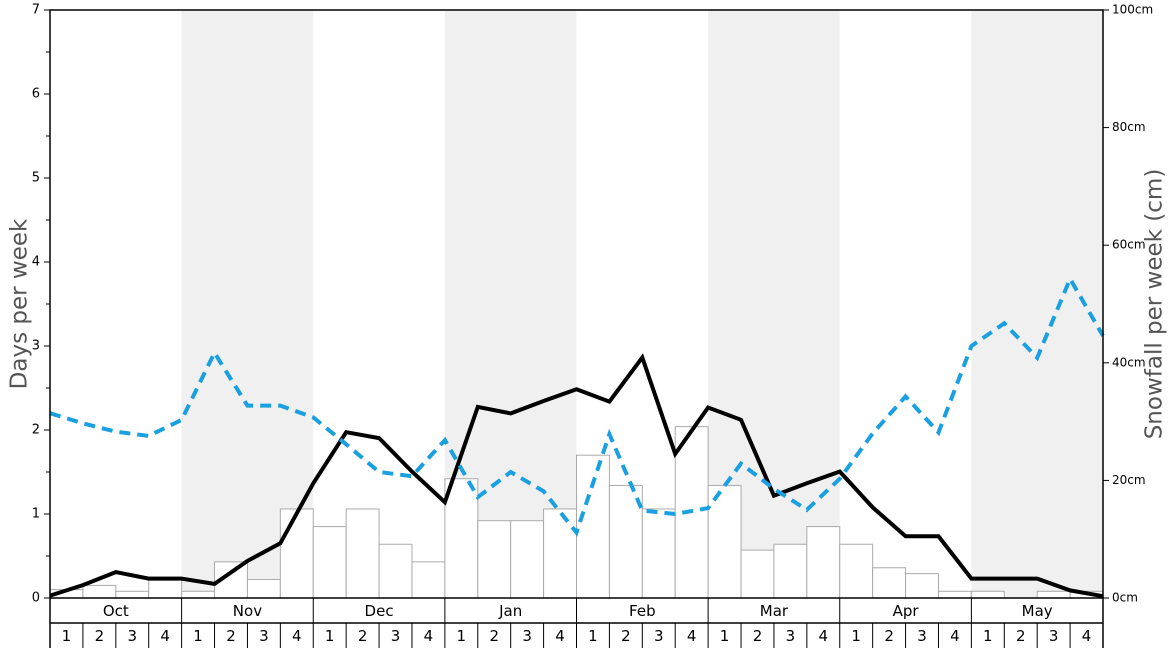 Image resolution: width=1168 pixels, height=648 pixels. I want to click on y2-tick-label: 100cm, so click(1132, 10).